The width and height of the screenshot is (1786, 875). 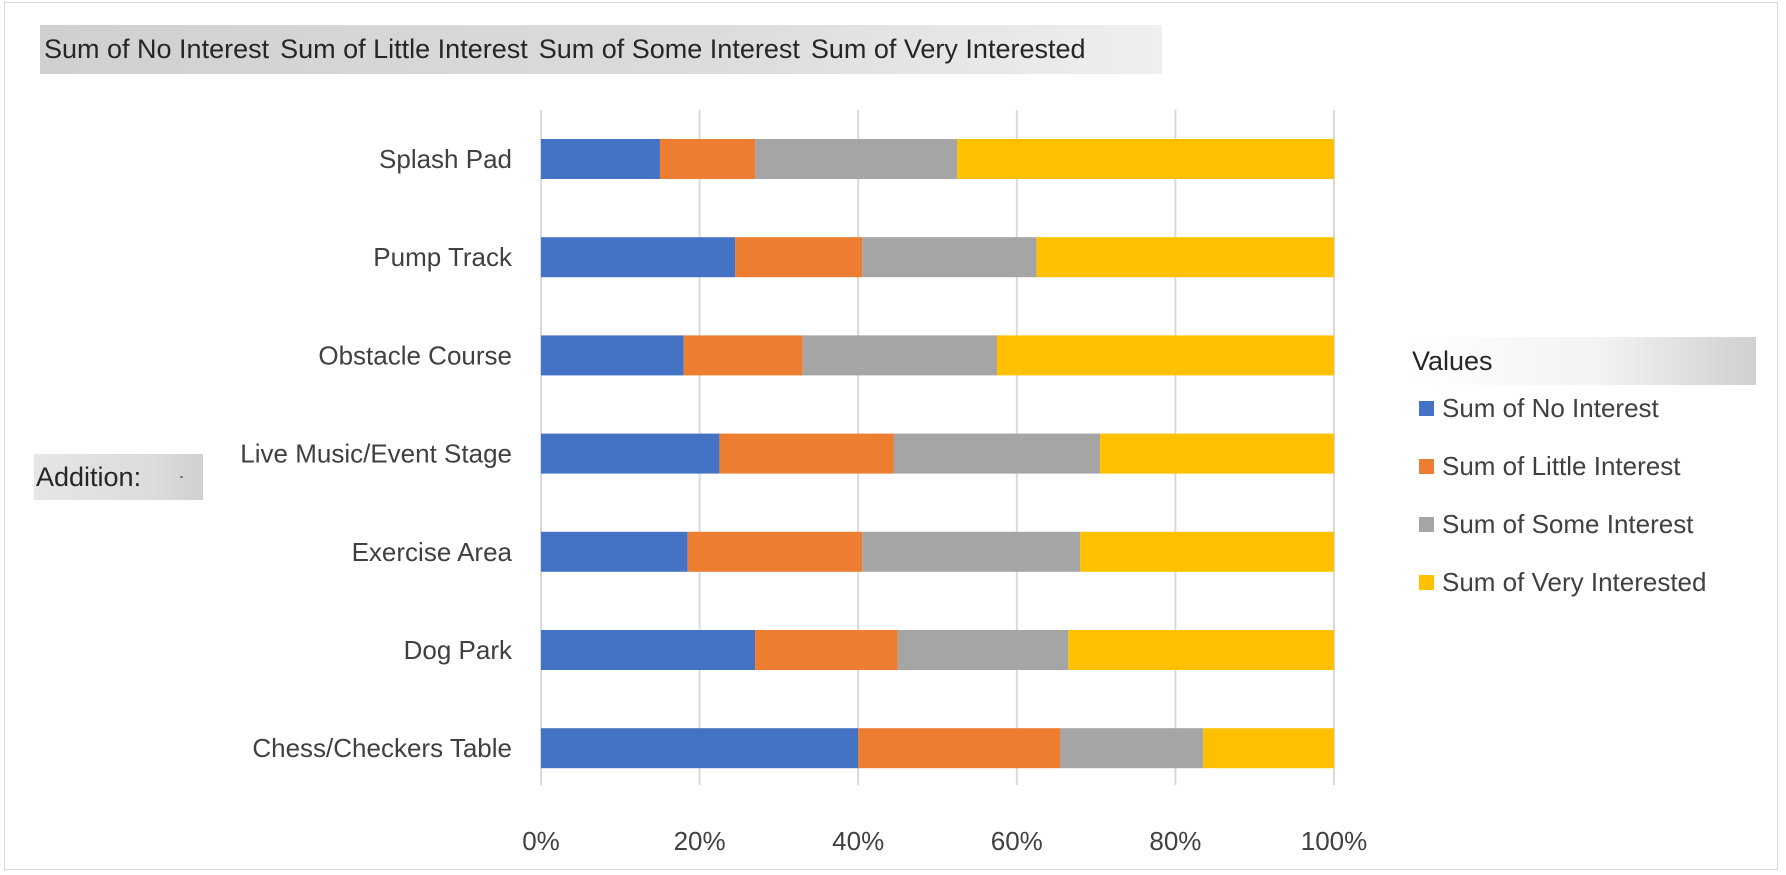 I want to click on category-label: Splash Pad, so click(x=445, y=159).